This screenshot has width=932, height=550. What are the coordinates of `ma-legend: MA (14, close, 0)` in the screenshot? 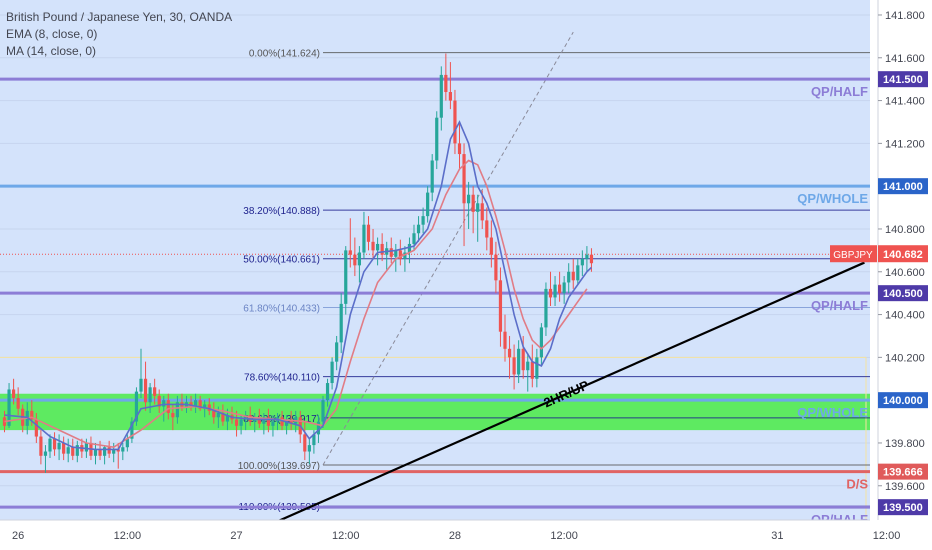 It's located at (51, 51).